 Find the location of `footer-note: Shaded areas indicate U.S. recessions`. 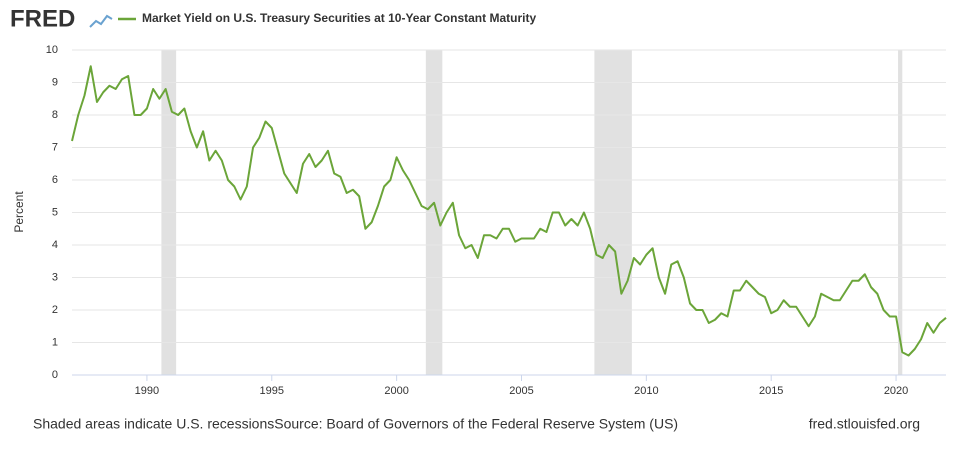

footer-note: Shaded areas indicate U.S. recessions is located at coordinates (153, 424).